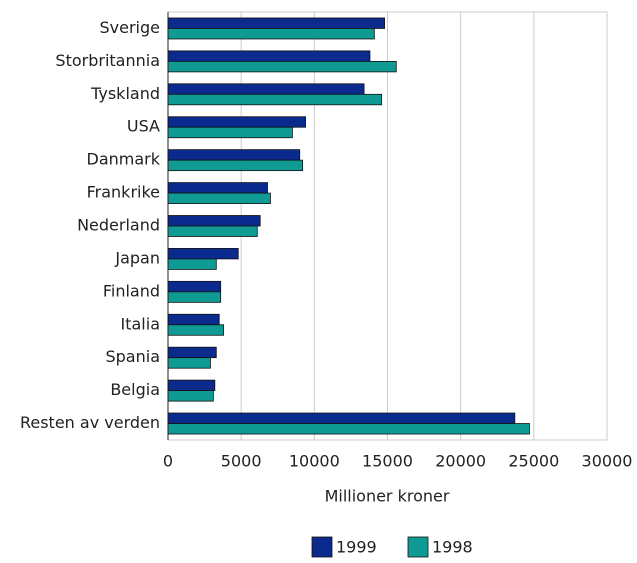  What do you see at coordinates (168, 461) in the screenshot?
I see `x-tick-label: 0` at bounding box center [168, 461].